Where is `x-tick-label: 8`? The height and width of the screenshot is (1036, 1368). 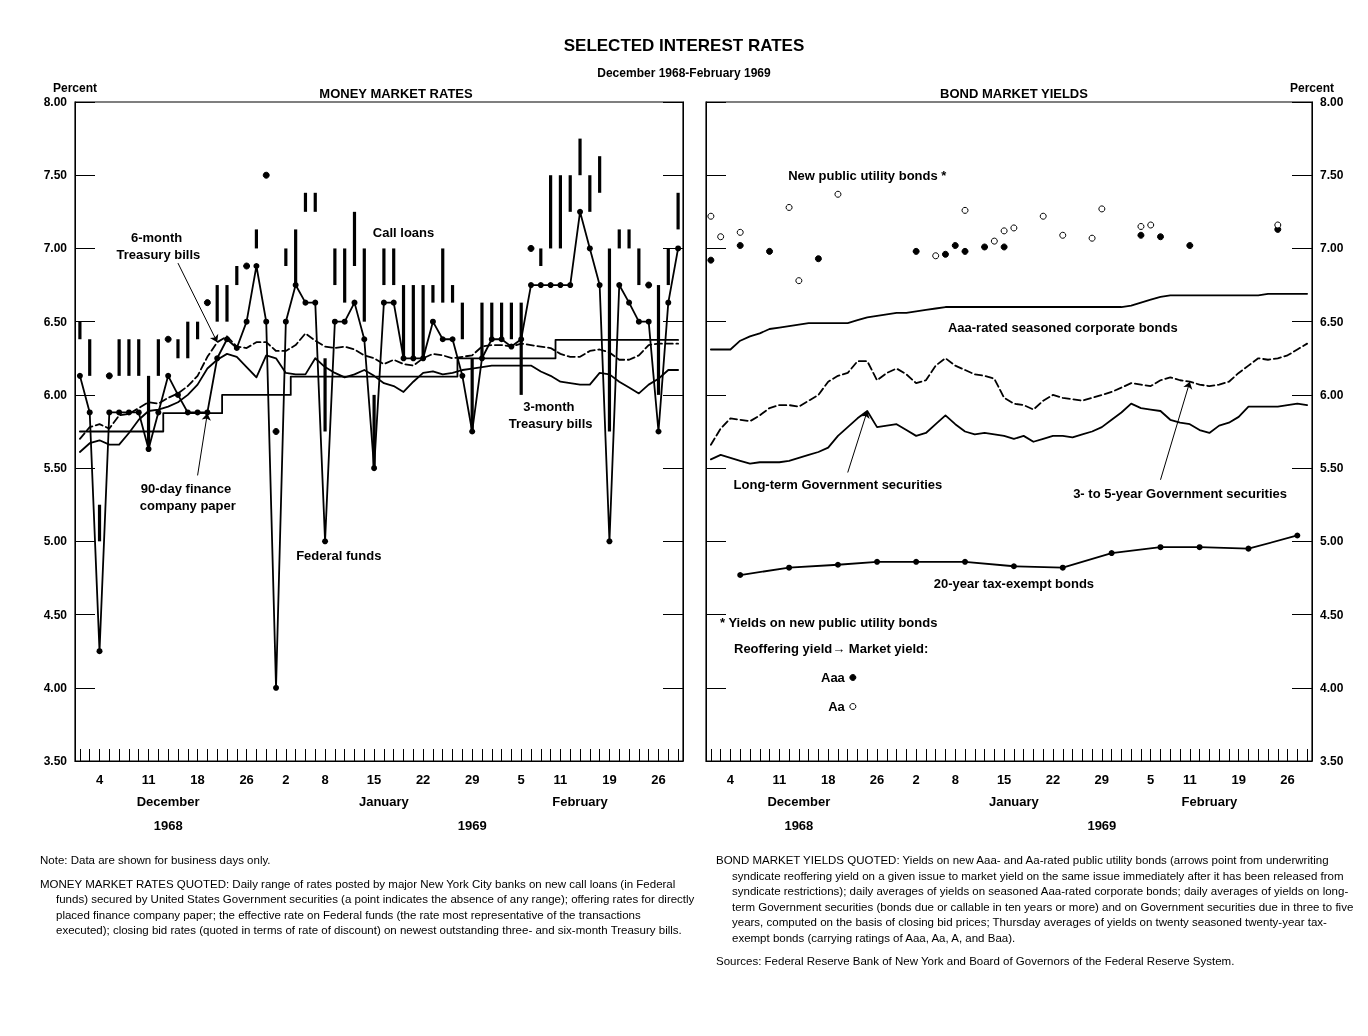
x-tick-label: 8 is located at coordinates (325, 779).